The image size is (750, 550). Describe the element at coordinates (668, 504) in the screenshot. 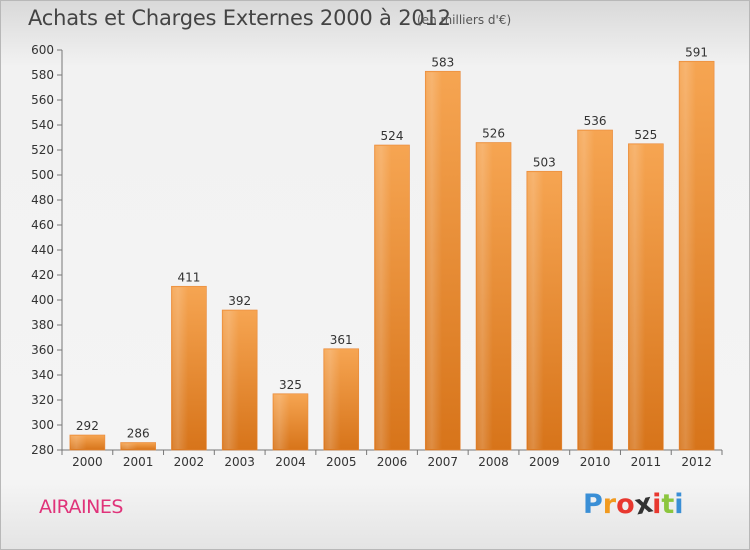

I see `logo-letter: t` at that location.